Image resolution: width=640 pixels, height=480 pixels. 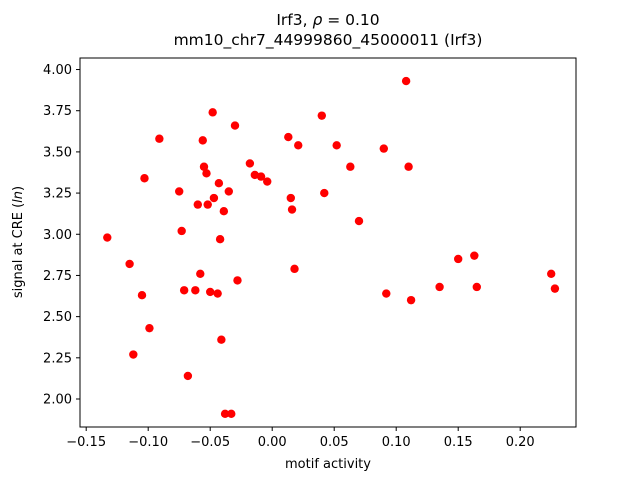 I want to click on x-tick-label: 0.05, so click(x=334, y=442).